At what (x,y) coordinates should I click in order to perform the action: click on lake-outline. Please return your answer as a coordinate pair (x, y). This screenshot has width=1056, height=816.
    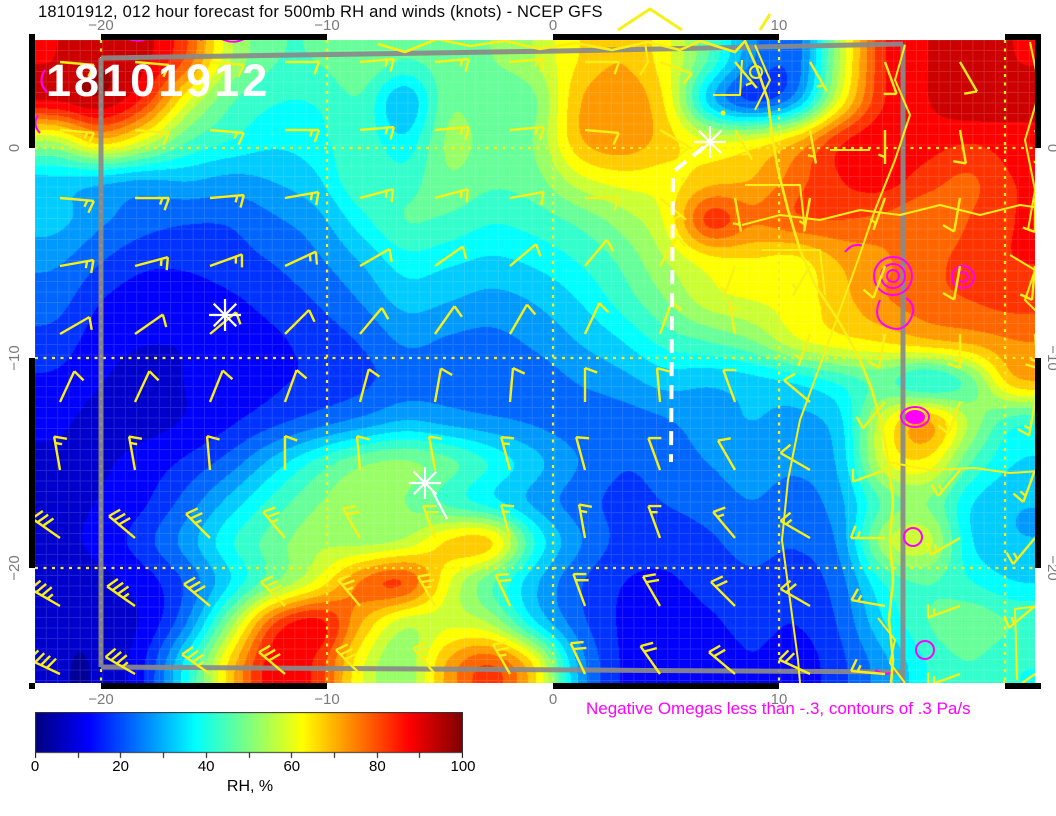
    Looking at the image, I should click on (756, 72).